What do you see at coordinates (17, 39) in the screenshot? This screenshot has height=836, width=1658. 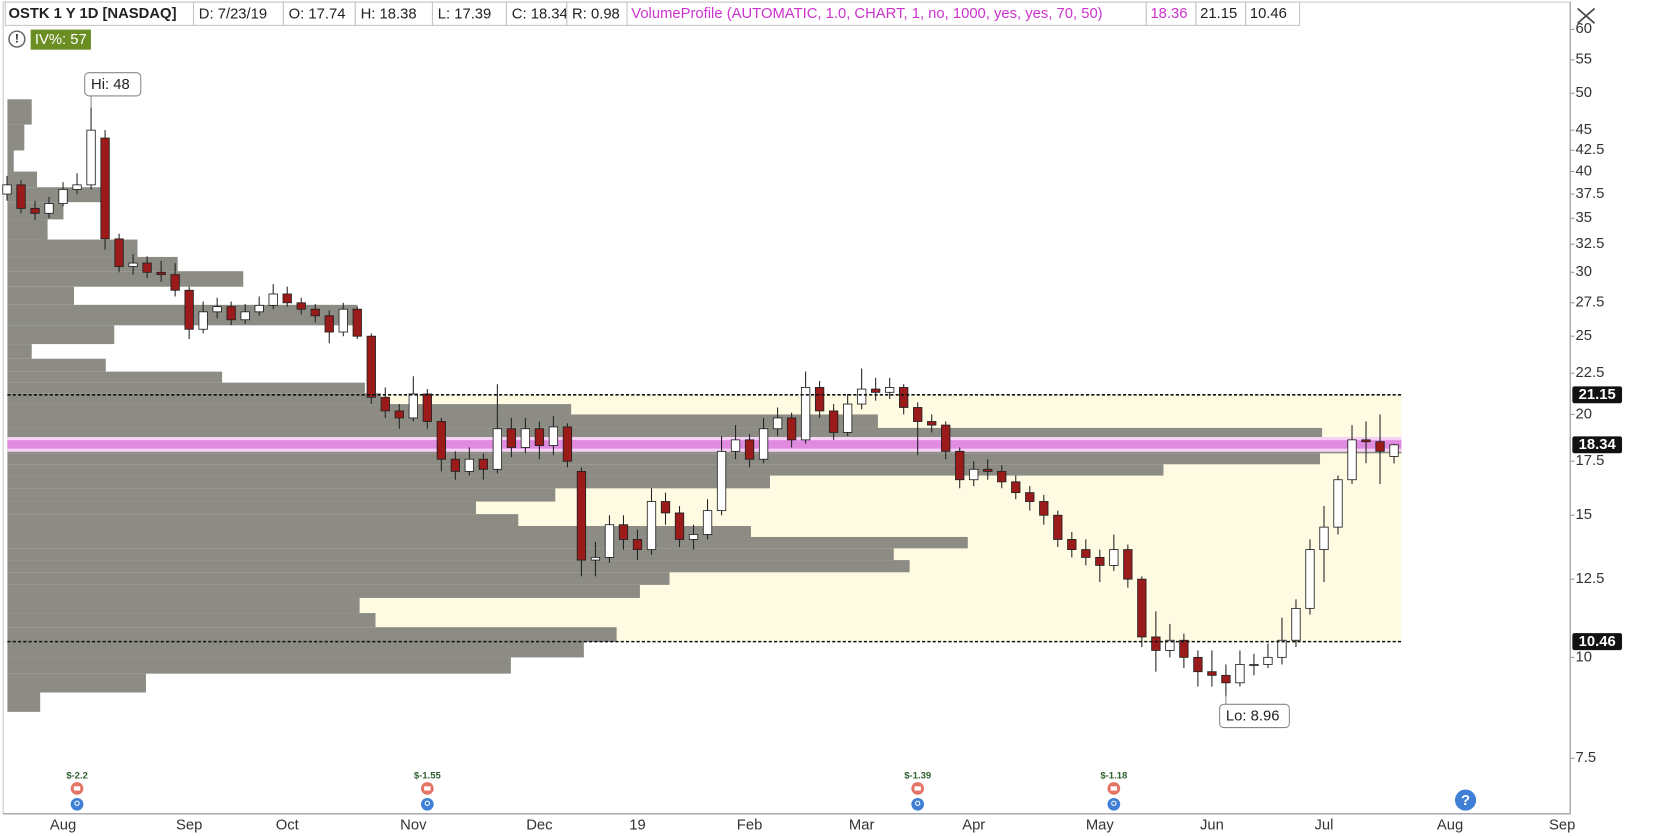 I see `alert-icon` at bounding box center [17, 39].